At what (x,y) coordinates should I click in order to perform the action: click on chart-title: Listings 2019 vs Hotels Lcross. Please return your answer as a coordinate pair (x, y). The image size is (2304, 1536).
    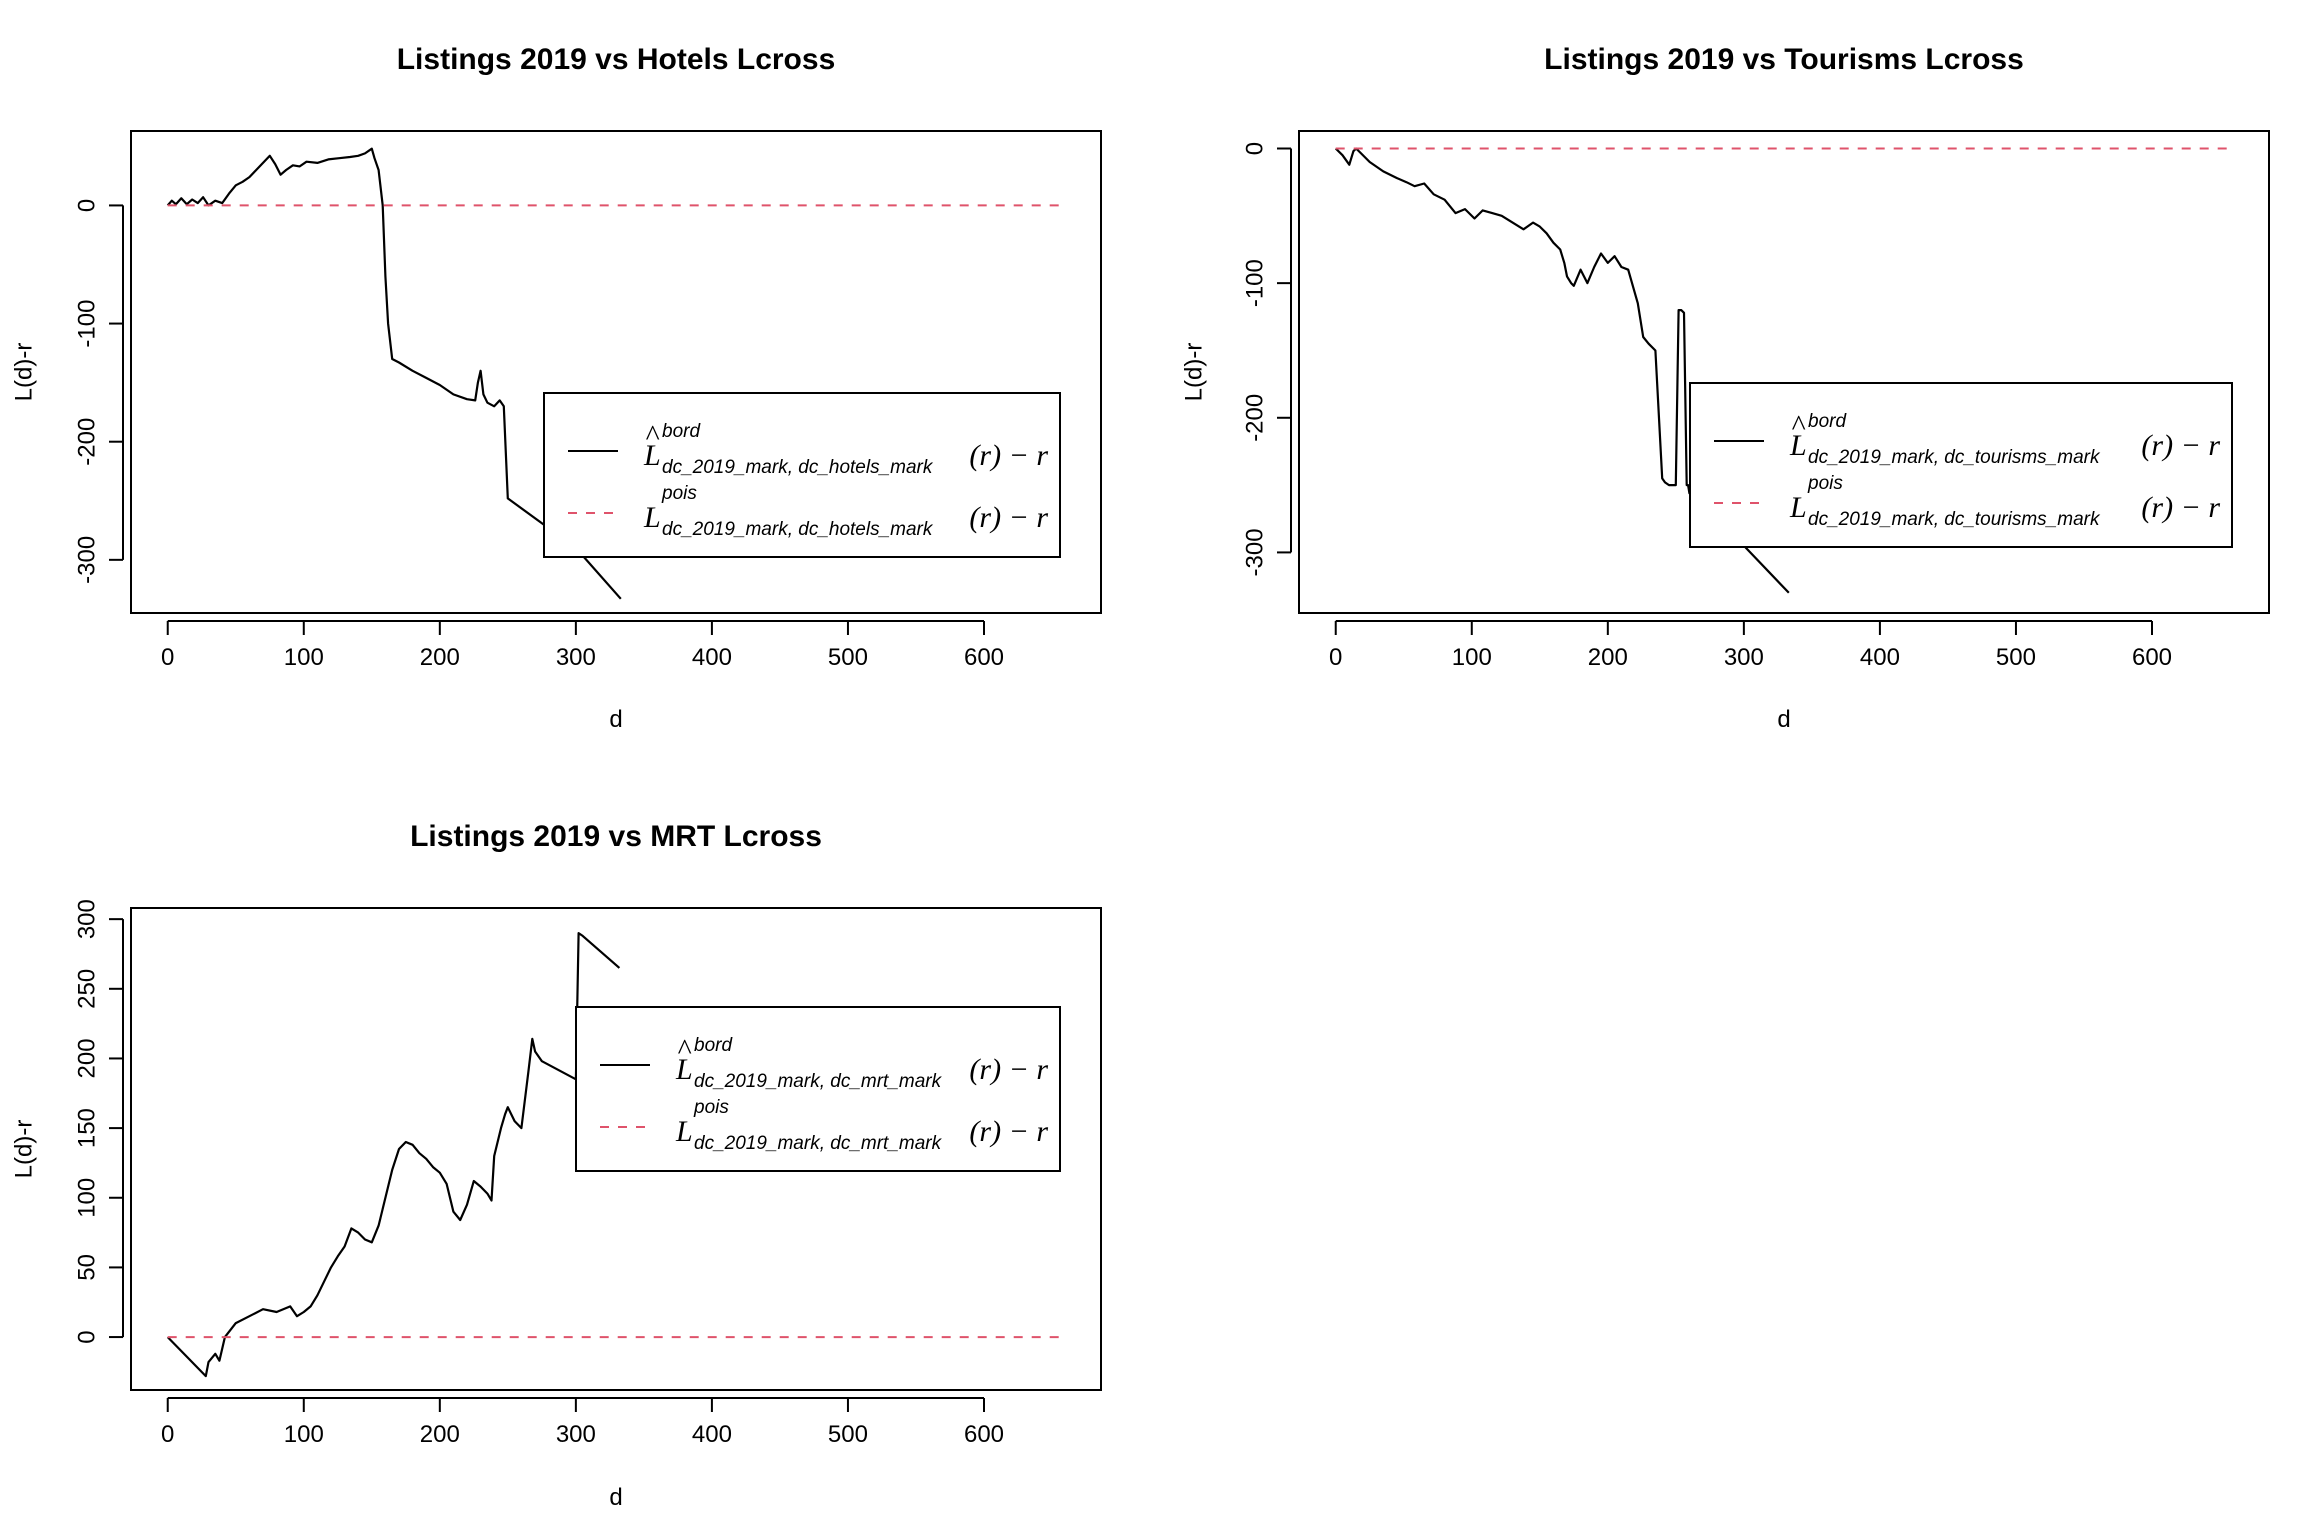
    Looking at the image, I should click on (616, 59).